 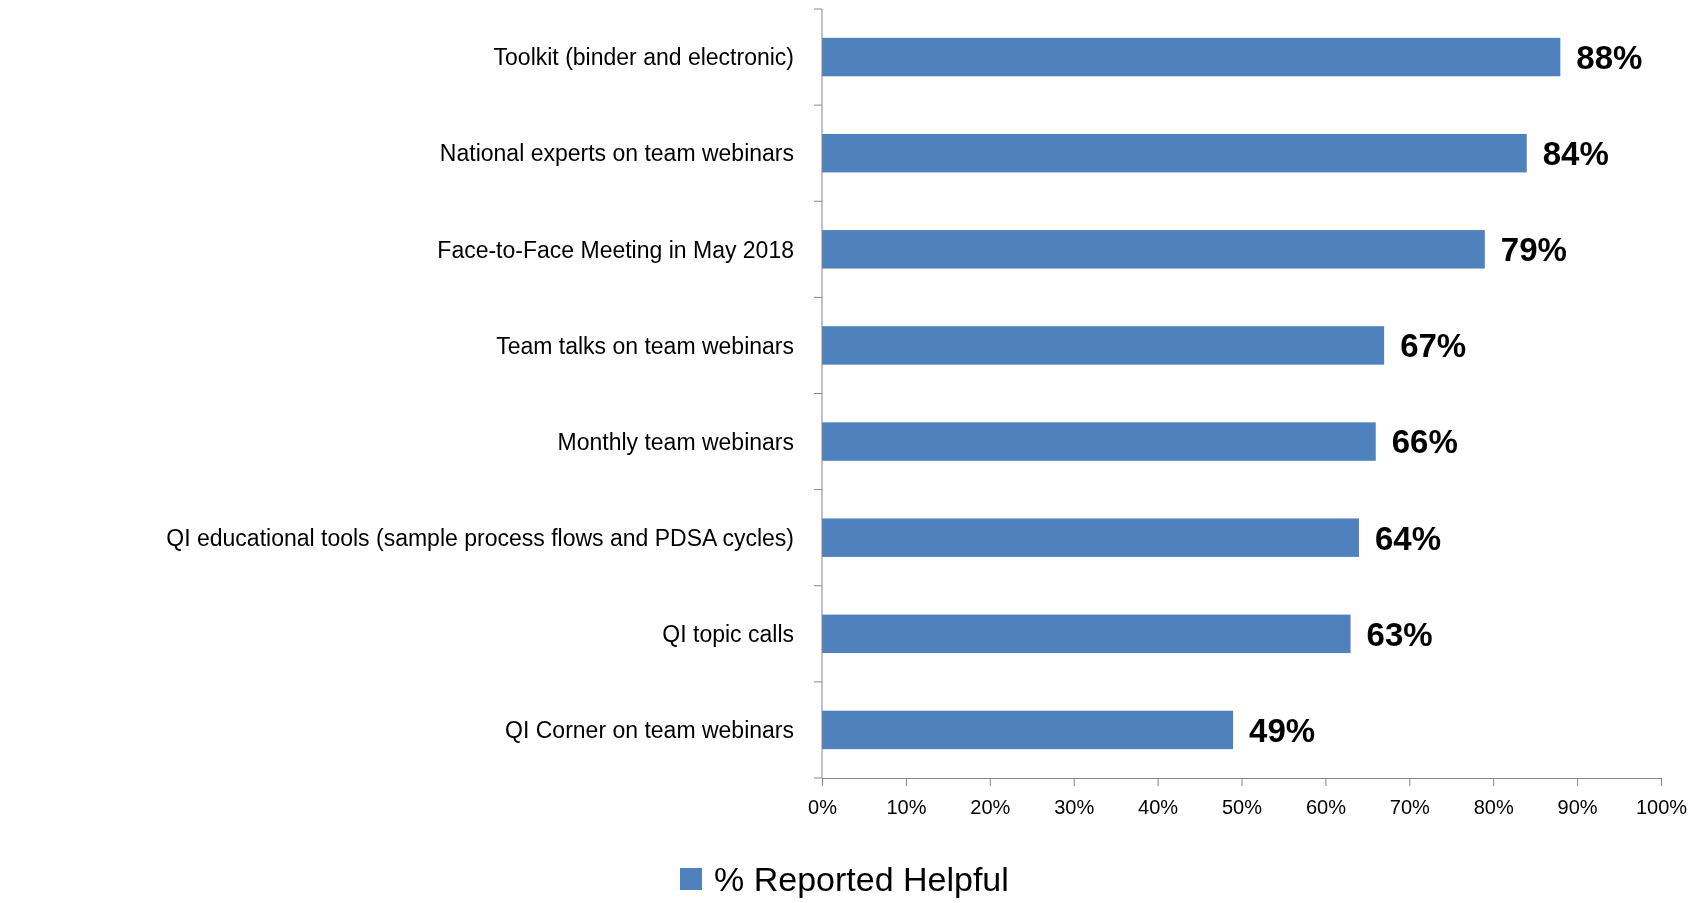 I want to click on x-tick-label: 10%, so click(x=906, y=807).